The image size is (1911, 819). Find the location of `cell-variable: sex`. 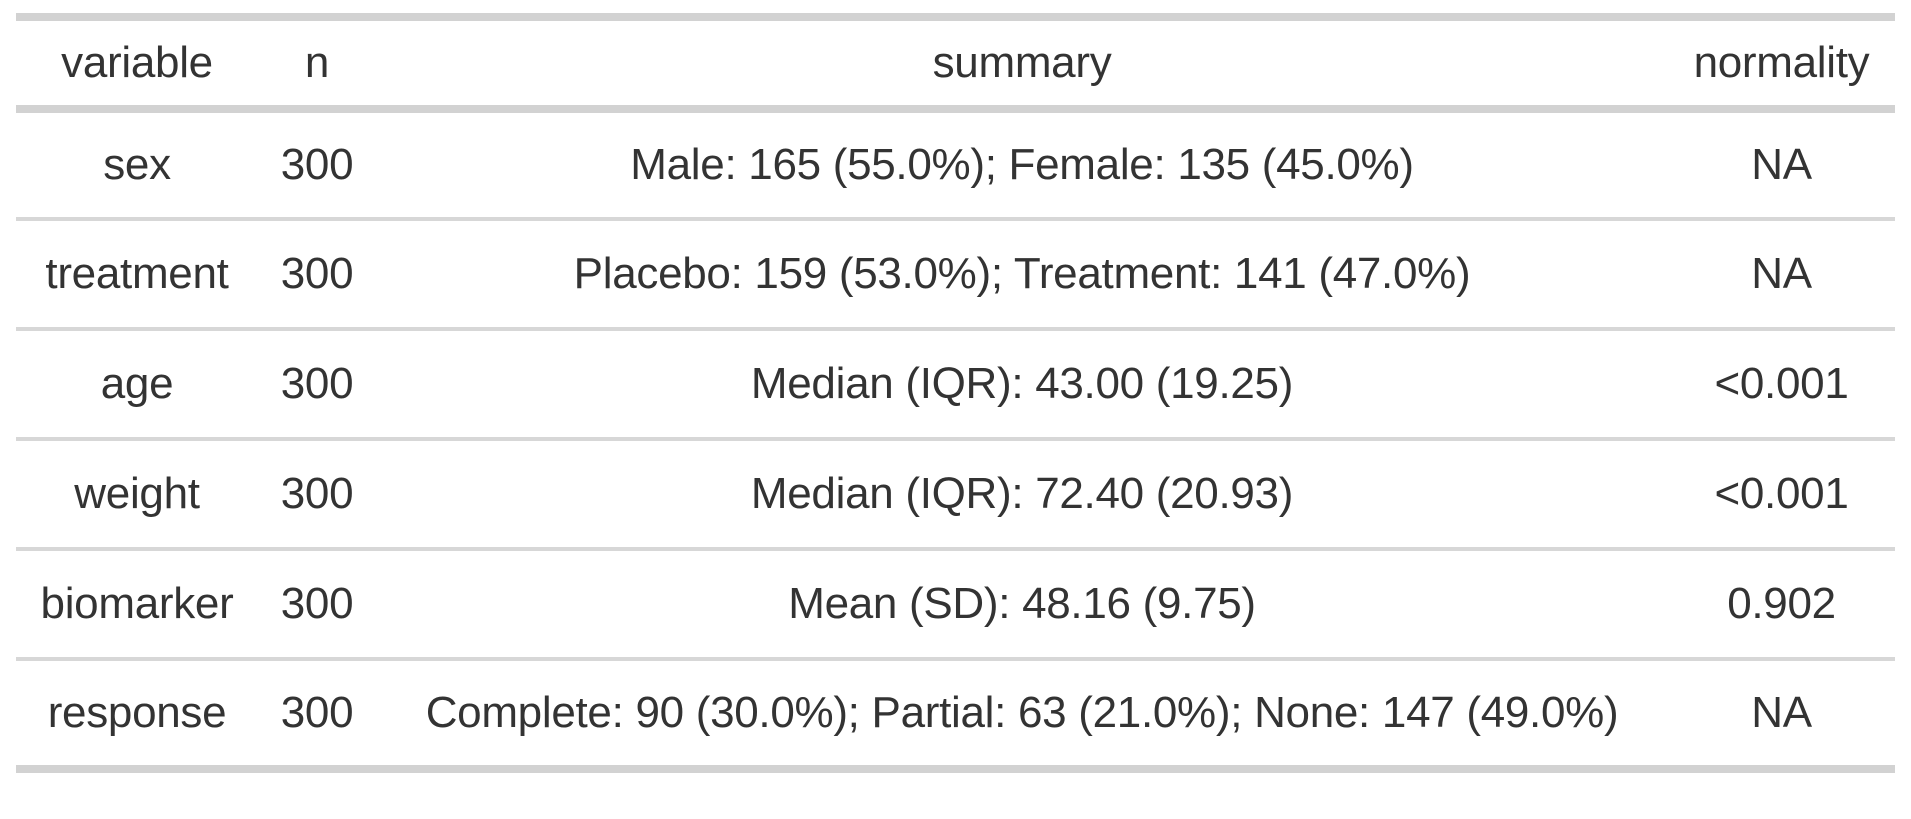

cell-variable: sex is located at coordinates (137, 164).